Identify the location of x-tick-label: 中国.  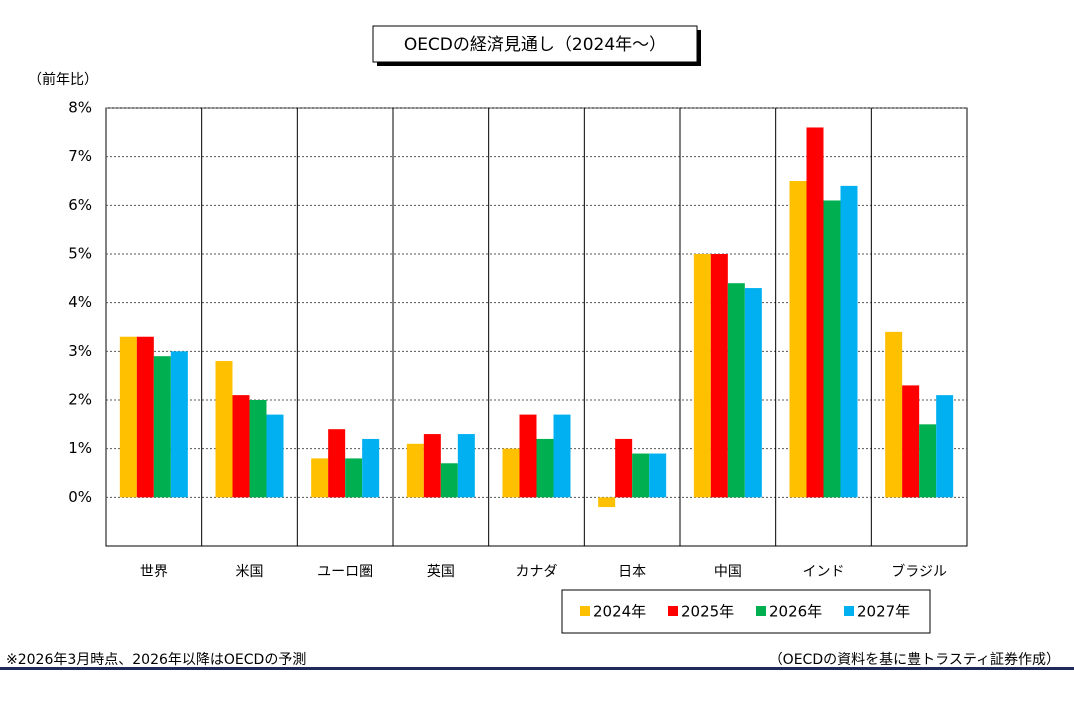
(728, 572).